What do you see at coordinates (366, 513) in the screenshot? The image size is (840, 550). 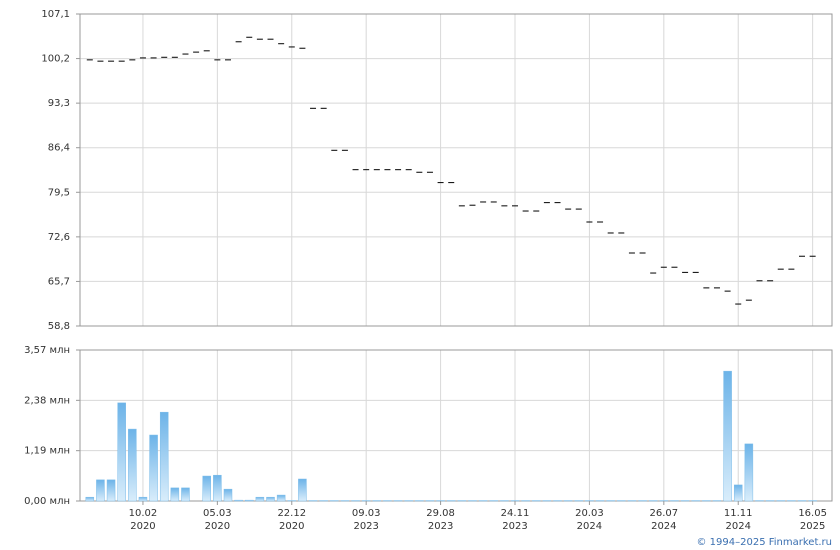 I see `x-tick-label: 09.03` at bounding box center [366, 513].